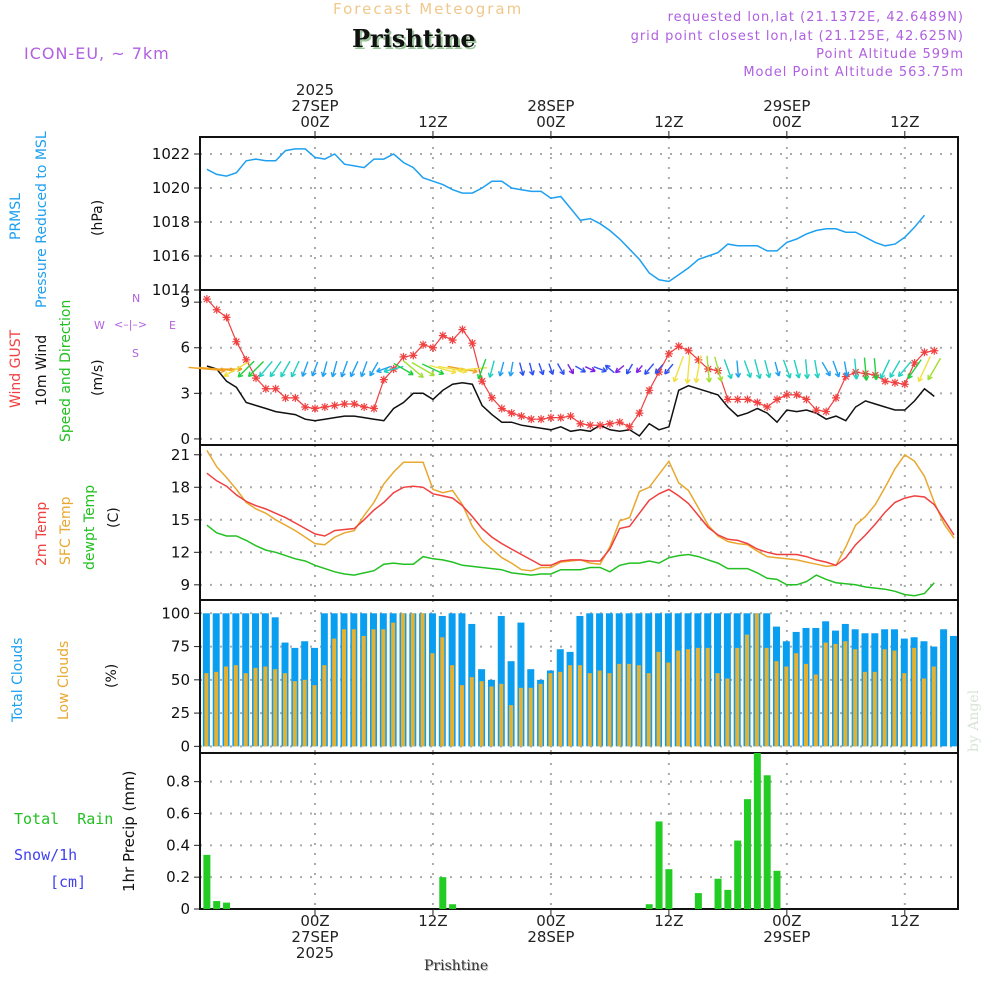 This screenshot has width=1000, height=1000. What do you see at coordinates (172, 325) in the screenshot?
I see `compass-e: E` at bounding box center [172, 325].